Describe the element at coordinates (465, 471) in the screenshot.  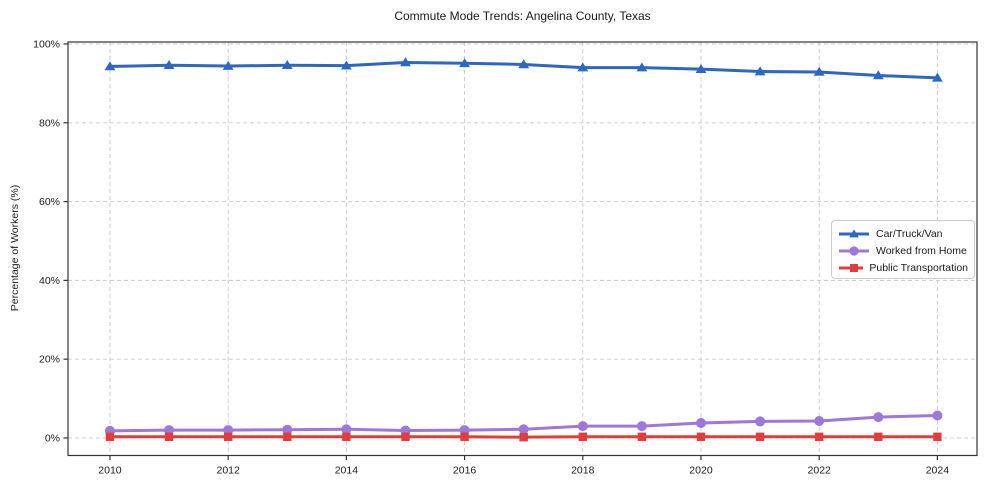
I see `x-tick-label: 2016` at that location.